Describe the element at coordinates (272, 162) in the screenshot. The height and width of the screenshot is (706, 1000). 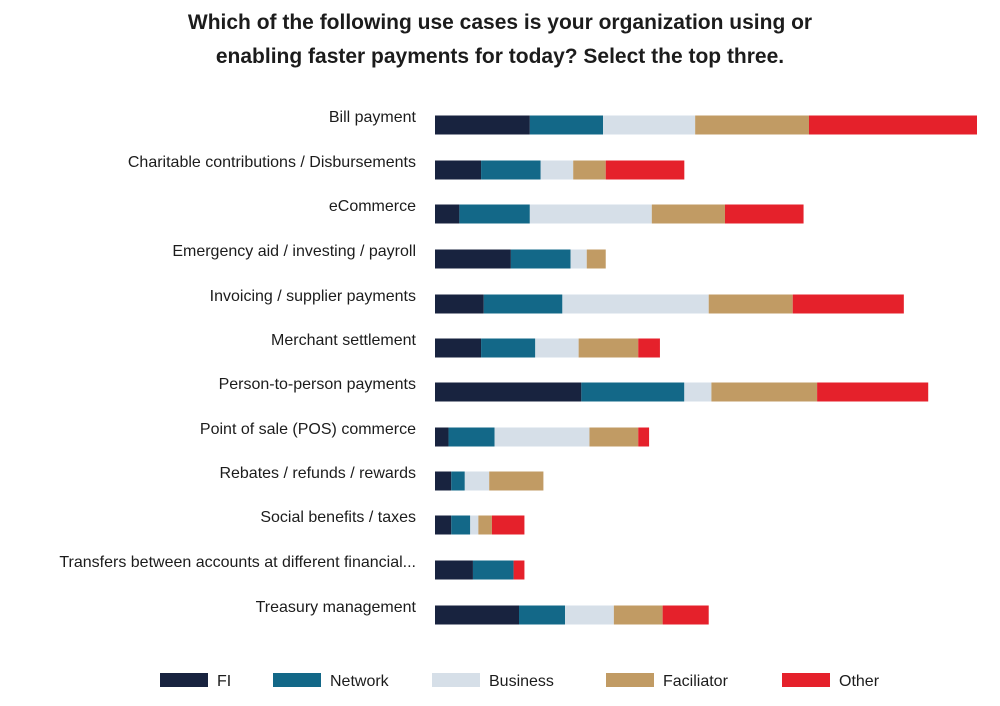
I see `category-label: Charitable contributions / Disbursements` at that location.